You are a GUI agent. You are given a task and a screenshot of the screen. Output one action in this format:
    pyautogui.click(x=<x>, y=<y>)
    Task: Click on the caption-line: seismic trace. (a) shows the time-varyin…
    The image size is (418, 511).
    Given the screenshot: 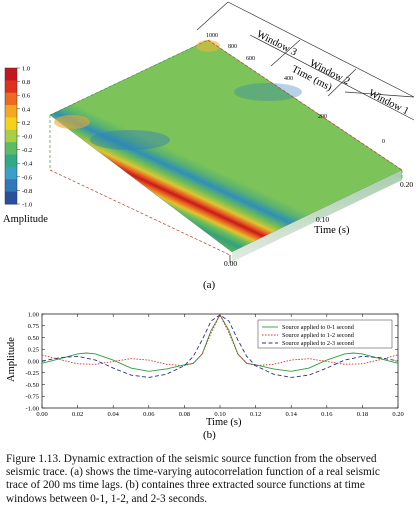 What is the action you would take?
    pyautogui.click(x=193, y=472)
    